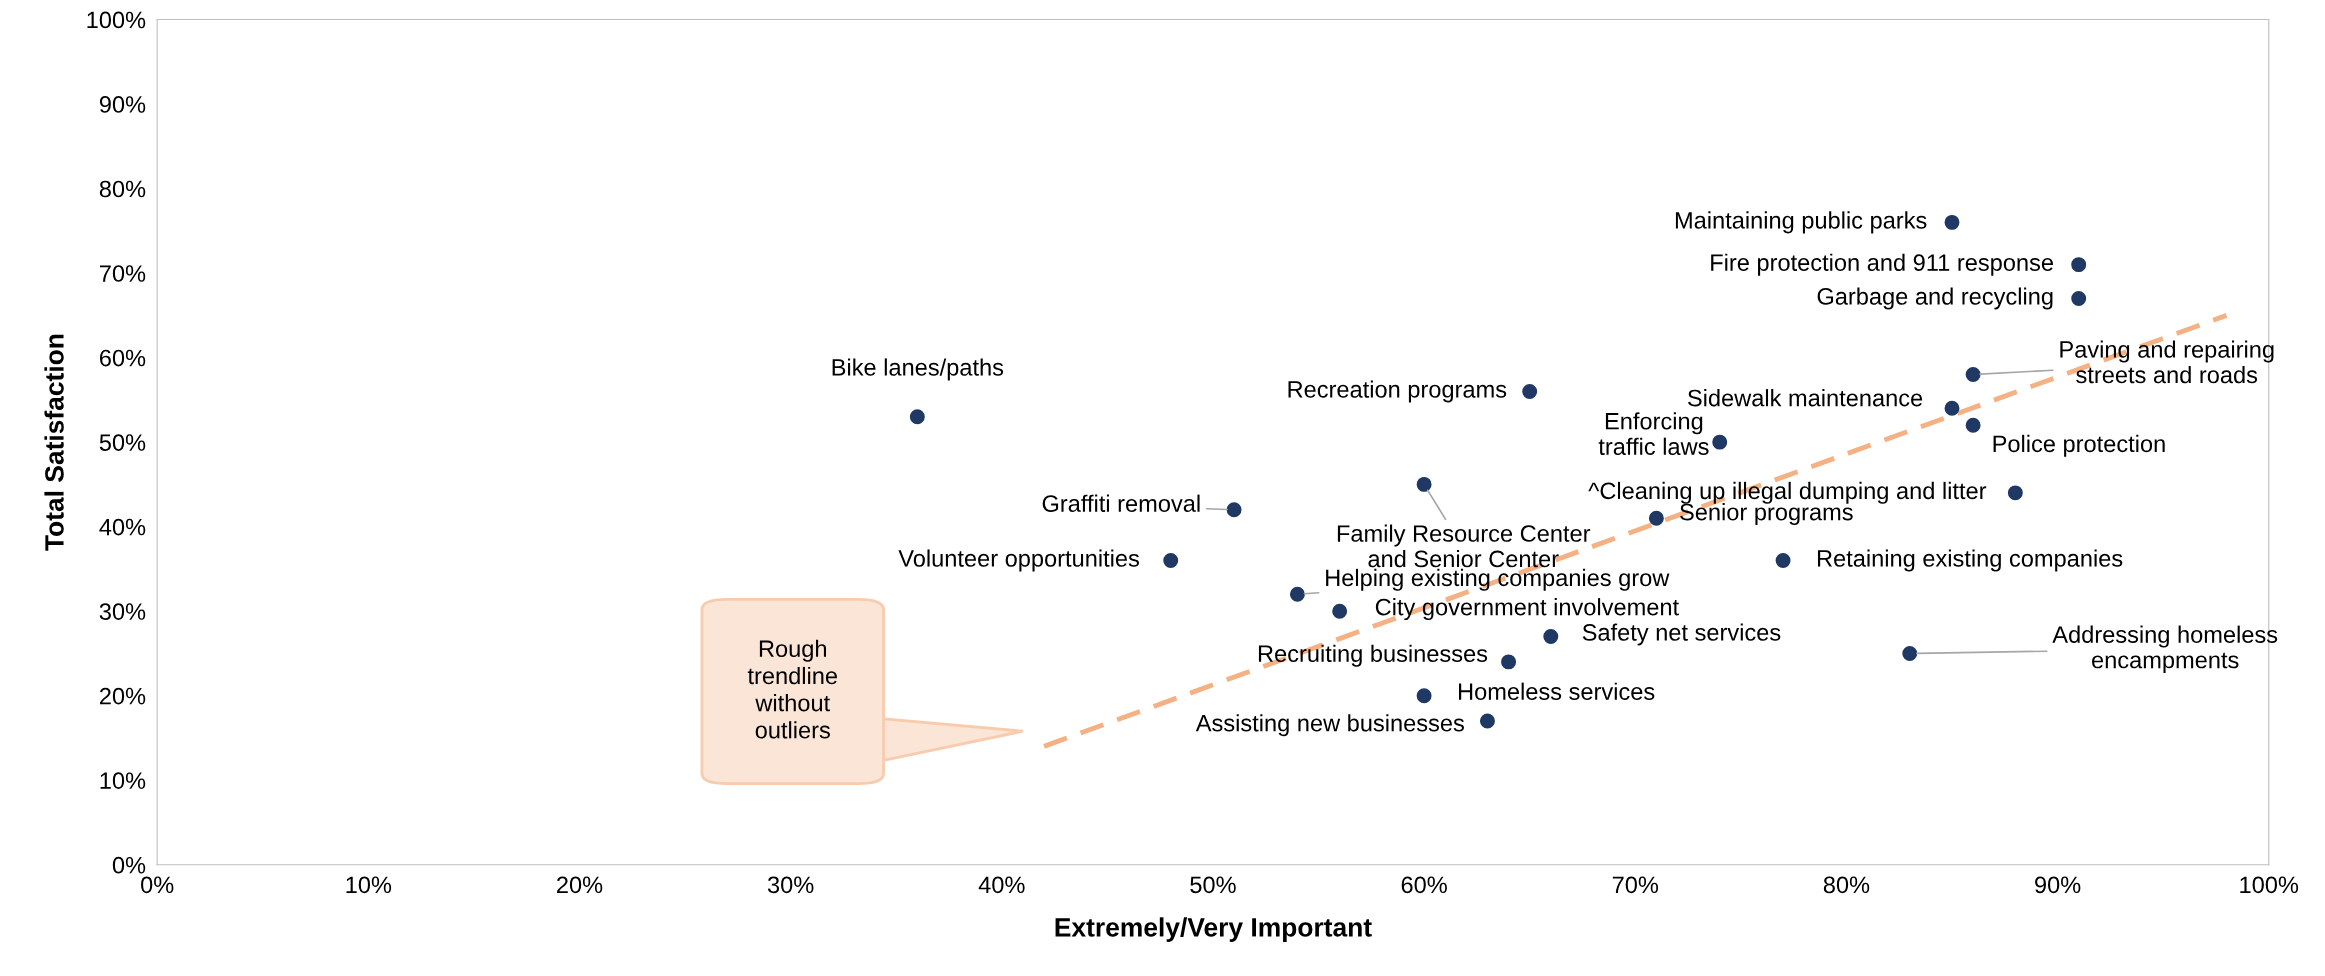  What do you see at coordinates (2269, 885) in the screenshot?
I see `x-tick-label: 100%` at bounding box center [2269, 885].